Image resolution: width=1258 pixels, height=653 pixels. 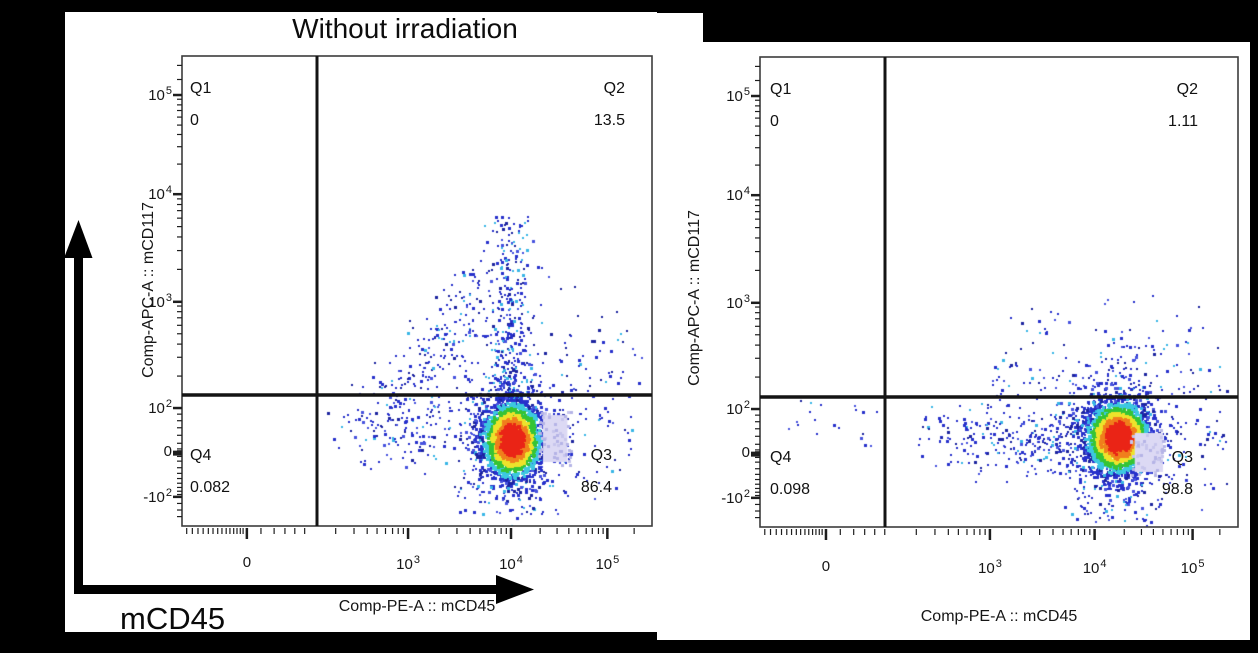 I want to click on quadrant-percent: 0.098, so click(x=790, y=489).